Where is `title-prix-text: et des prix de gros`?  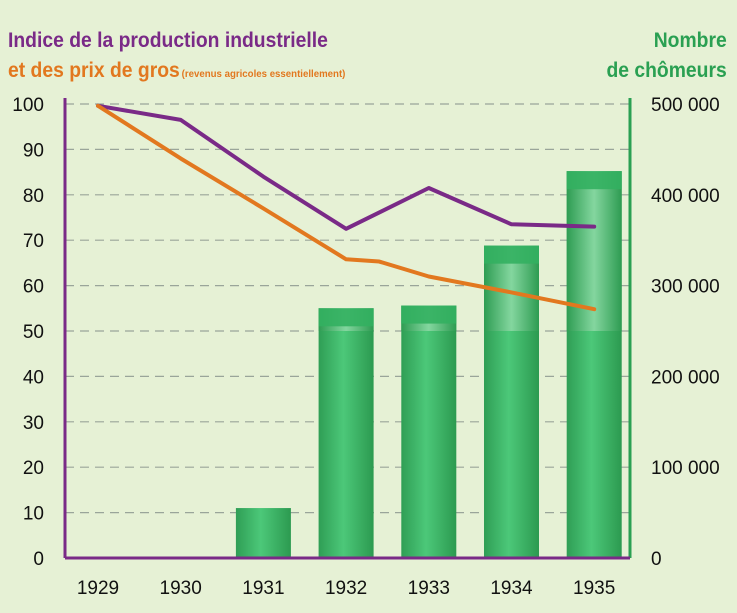 title-prix-text: et des prix de gros is located at coordinates (94, 70).